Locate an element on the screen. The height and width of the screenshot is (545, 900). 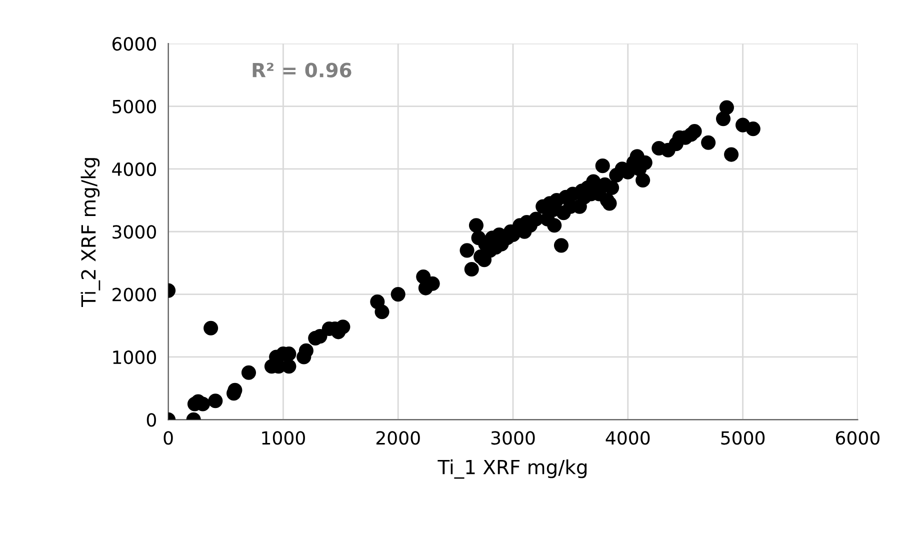
x-tick-label: 2000 is located at coordinates (398, 438).